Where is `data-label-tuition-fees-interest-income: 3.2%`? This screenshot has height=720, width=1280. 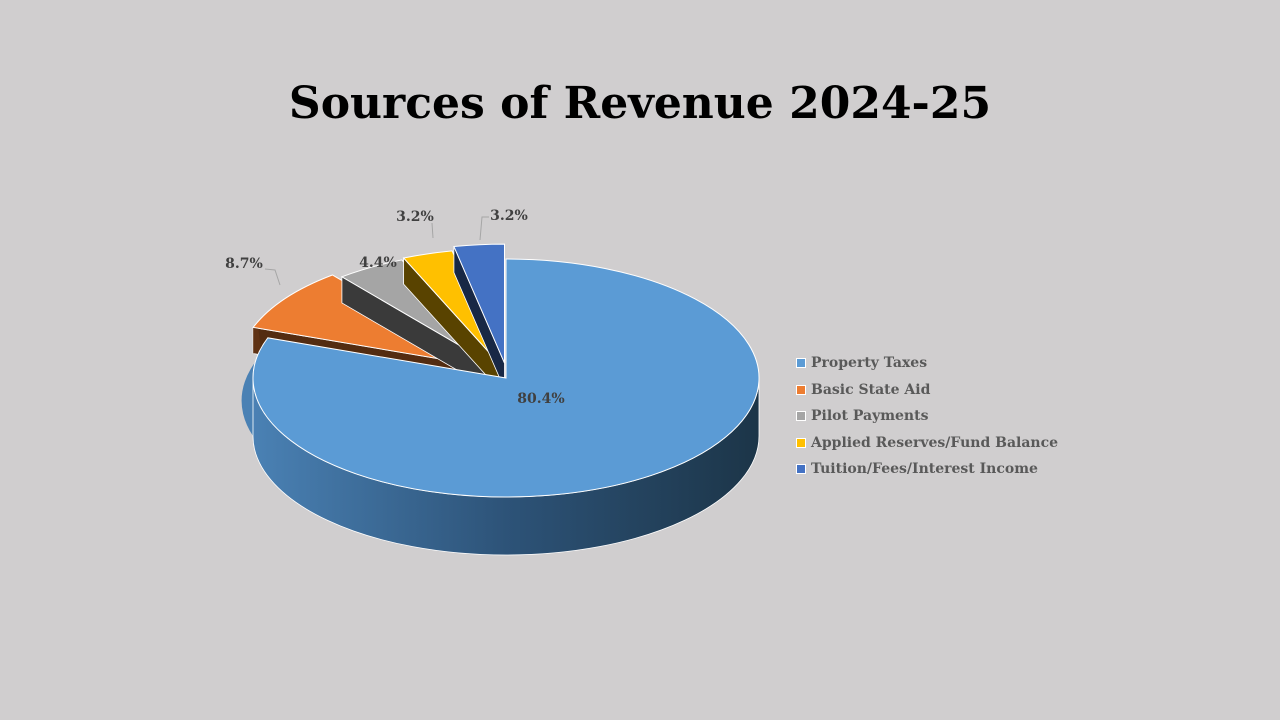
data-label-tuition-fees-interest-income: 3.2% is located at coordinates (509, 216).